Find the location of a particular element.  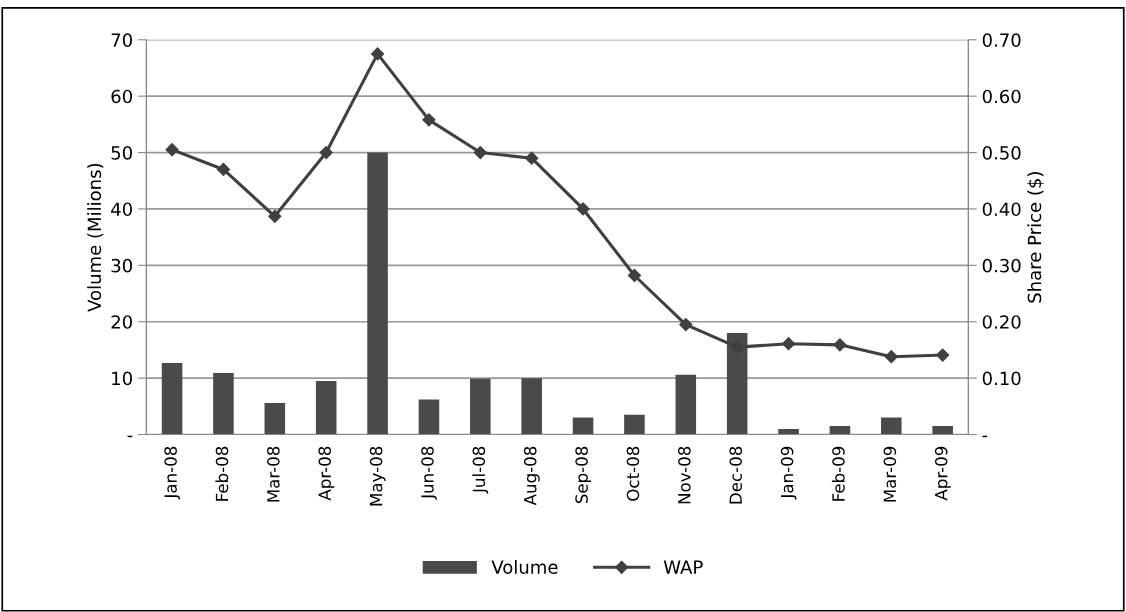

y2-tick-label: 0.50 is located at coordinates (1001, 153).